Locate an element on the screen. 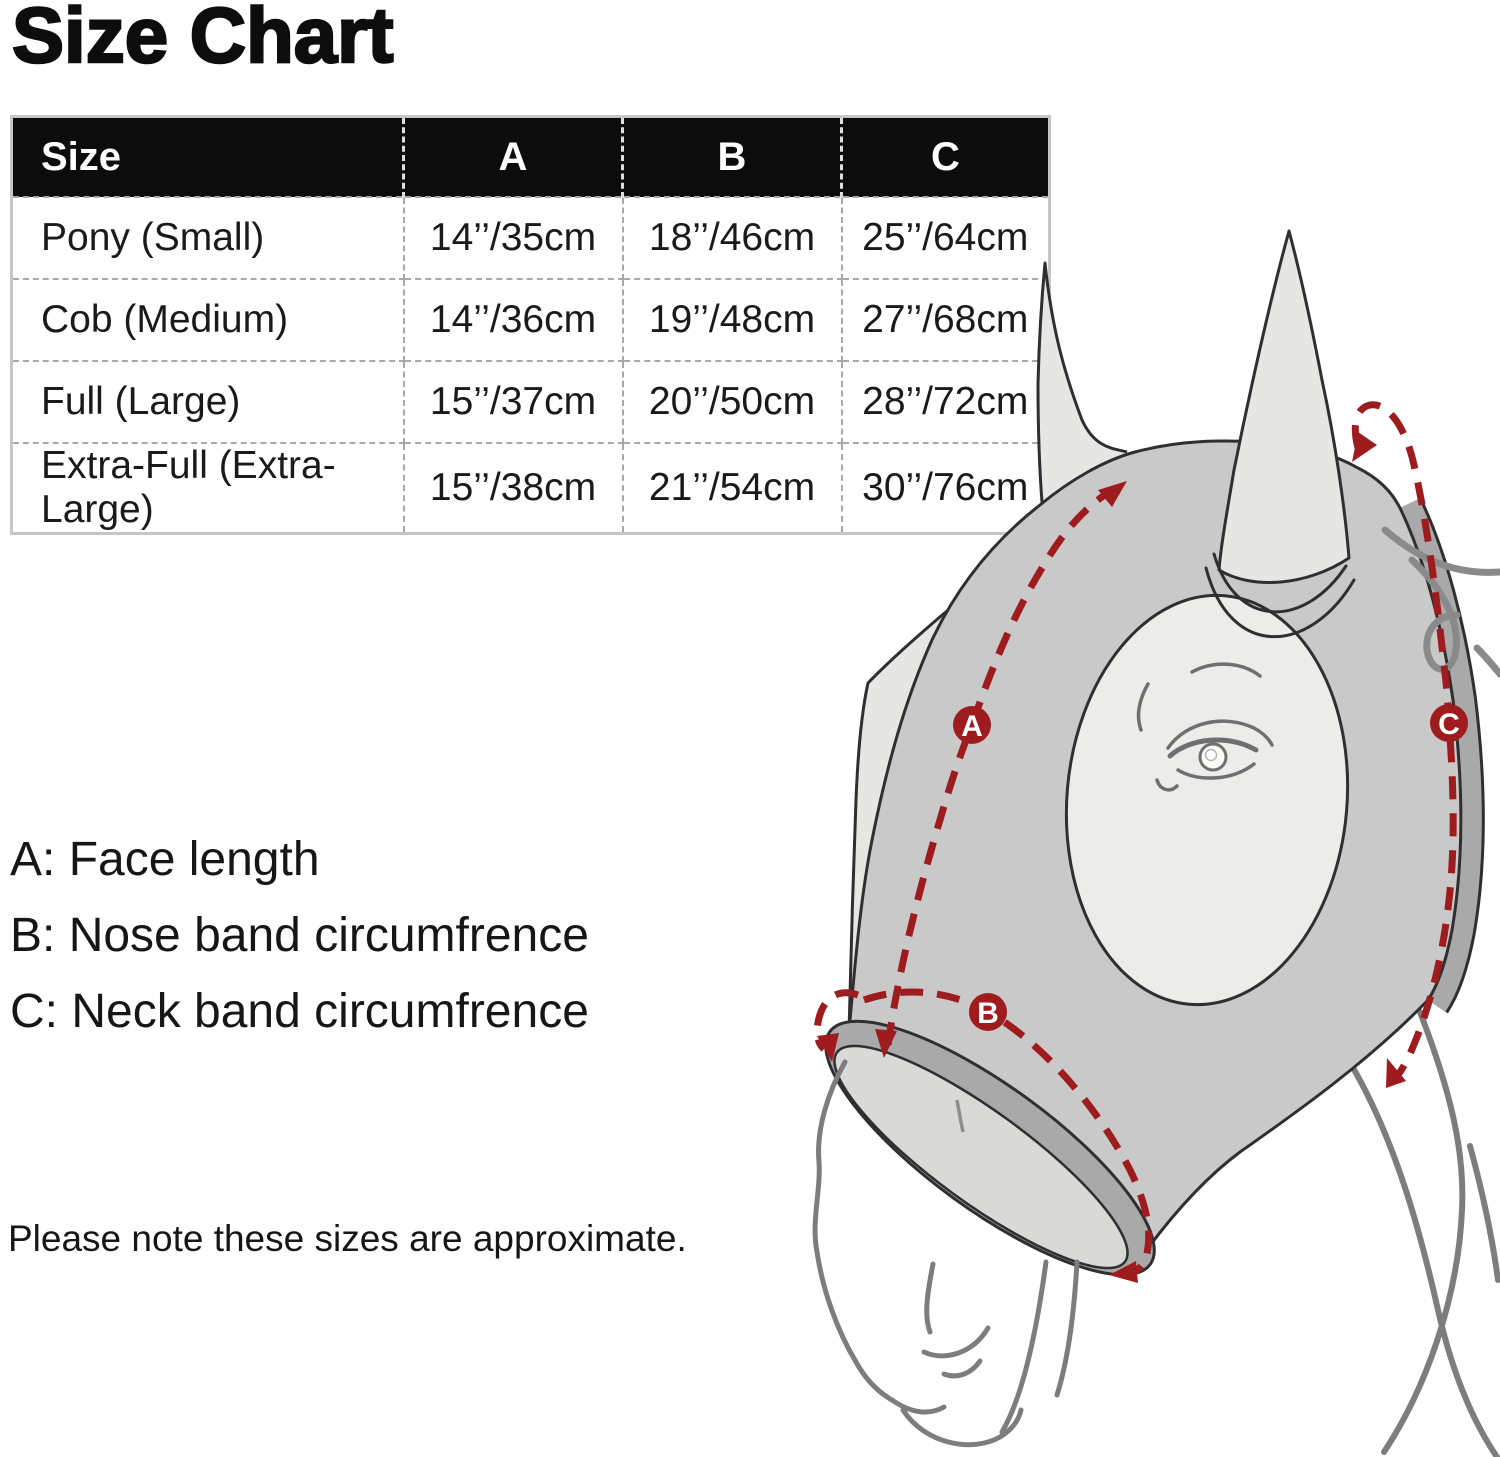 The image size is (1500, 1457). nose-profile-line is located at coordinates (853, 1231).